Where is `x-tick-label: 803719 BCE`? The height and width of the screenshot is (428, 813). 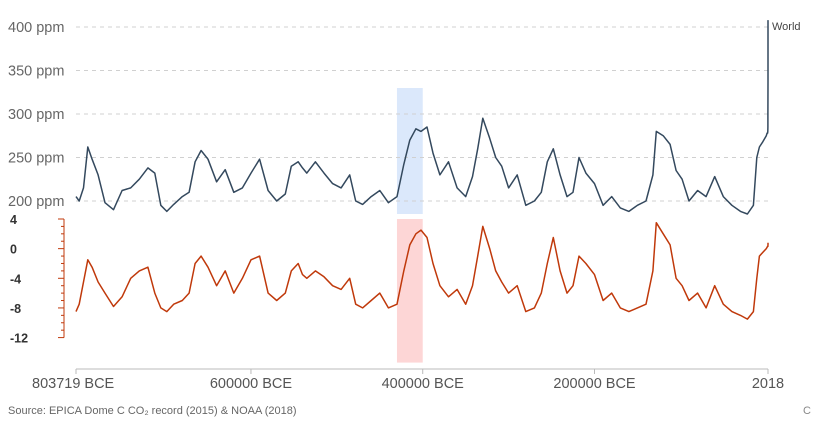 x-tick-label: 803719 BCE is located at coordinates (73, 384).